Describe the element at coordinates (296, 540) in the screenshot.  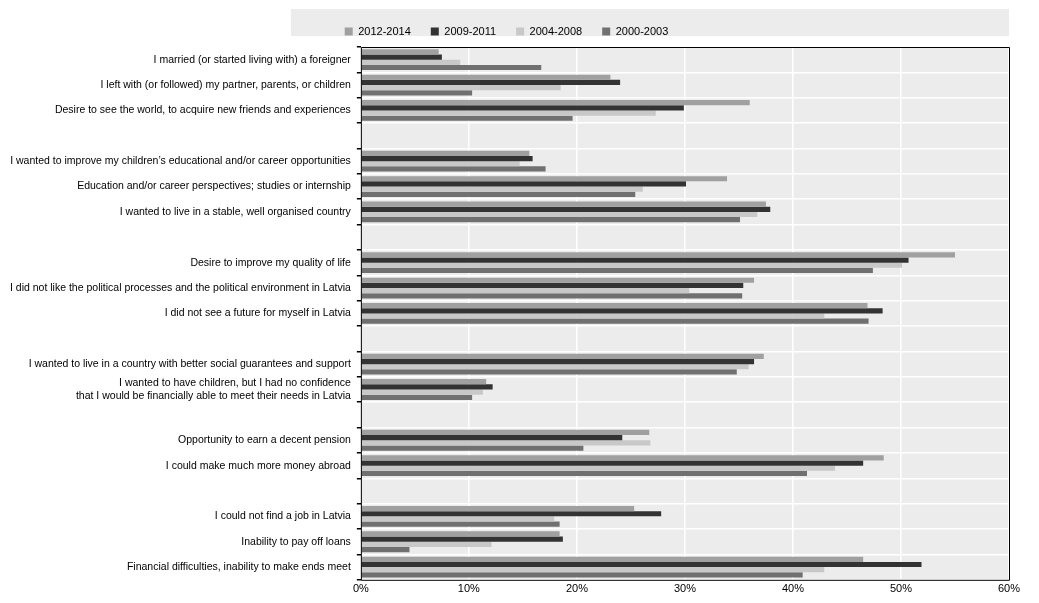
I see `y-tick-label: Inability to pay off loans` at that location.